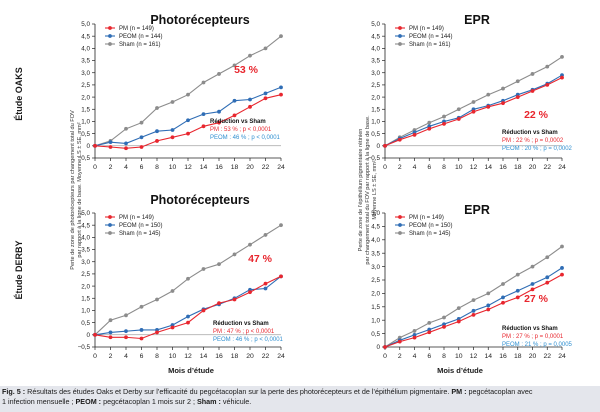 This screenshot has height=412, width=600. I want to click on y-tick-label: 1,5, so click(375, 307).